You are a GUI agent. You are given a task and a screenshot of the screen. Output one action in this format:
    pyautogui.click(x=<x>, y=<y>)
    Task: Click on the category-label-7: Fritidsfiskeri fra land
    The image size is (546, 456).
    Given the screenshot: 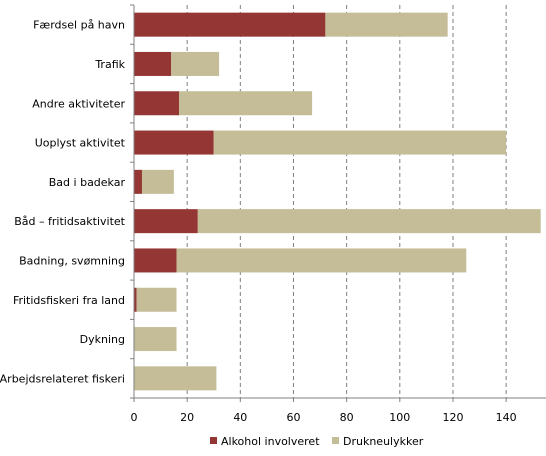 What is the action you would take?
    pyautogui.click(x=69, y=300)
    